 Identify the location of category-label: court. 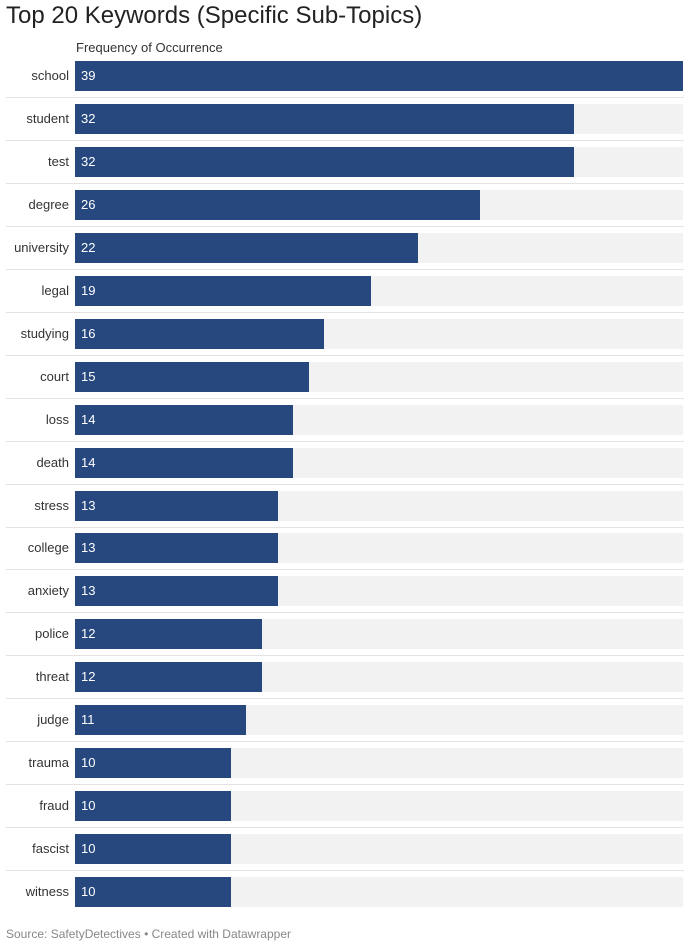
(54, 376).